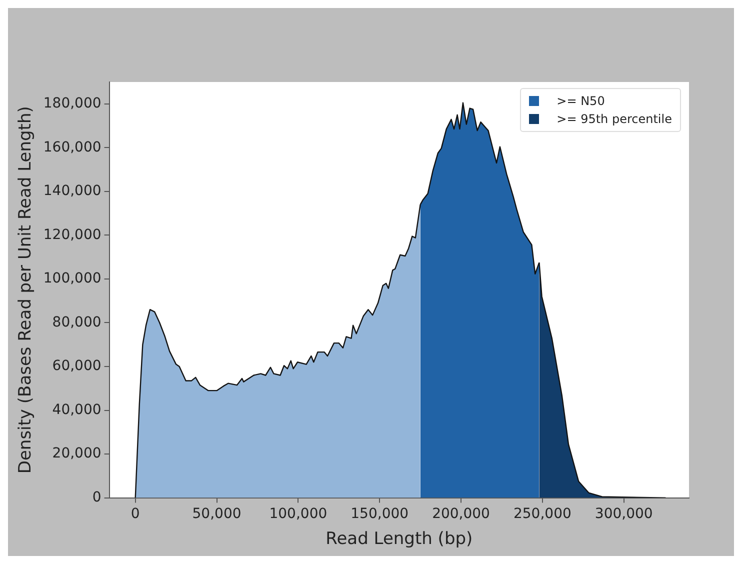 The height and width of the screenshot is (564, 742). Describe the element at coordinates (77, 410) in the screenshot. I see `y-tick-label: 40,000` at that location.